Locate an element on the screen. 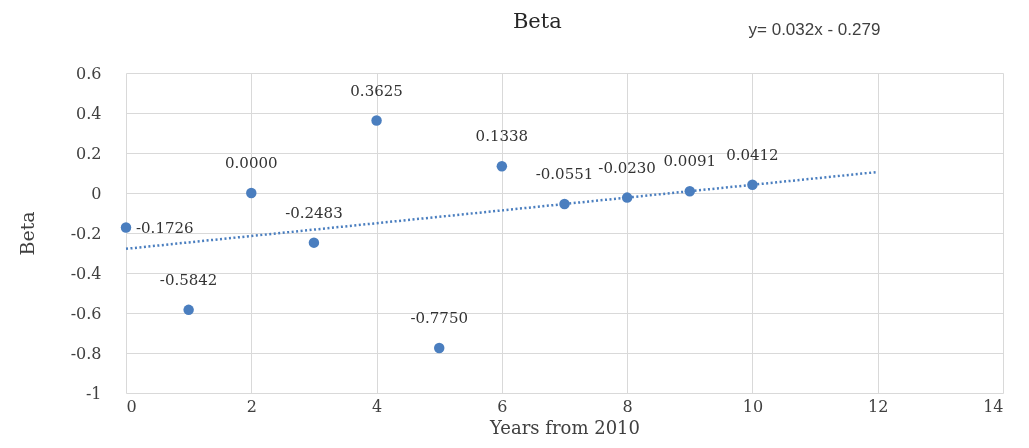 This screenshot has width=1029, height=448. x-tick-label: 14 is located at coordinates (993, 406).